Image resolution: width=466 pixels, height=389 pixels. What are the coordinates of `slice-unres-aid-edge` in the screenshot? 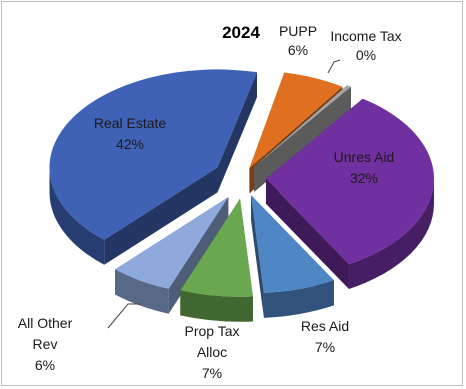 It's located at (391, 234).